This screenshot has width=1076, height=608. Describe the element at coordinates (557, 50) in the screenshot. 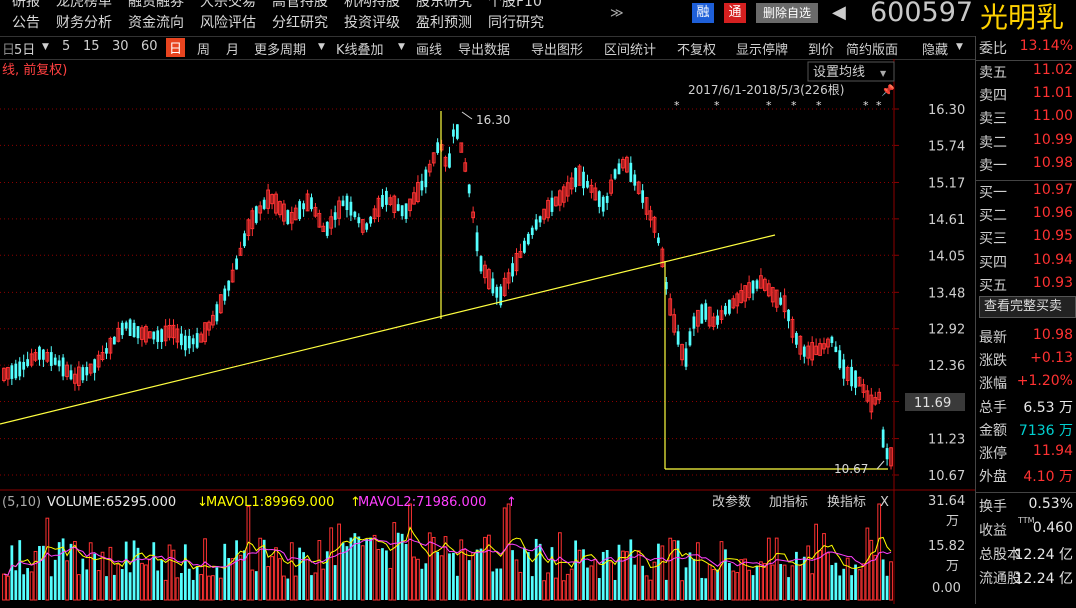

I see `export-image-button: 导出图形` at that location.